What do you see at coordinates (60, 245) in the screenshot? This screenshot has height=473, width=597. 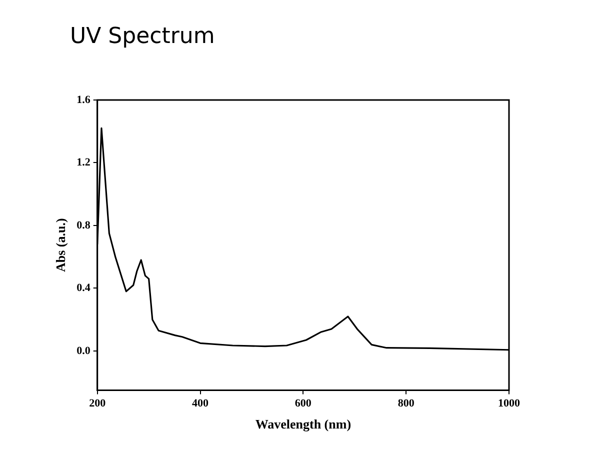 I see `y-axis-title: Abs (a.u.)` at bounding box center [60, 245].